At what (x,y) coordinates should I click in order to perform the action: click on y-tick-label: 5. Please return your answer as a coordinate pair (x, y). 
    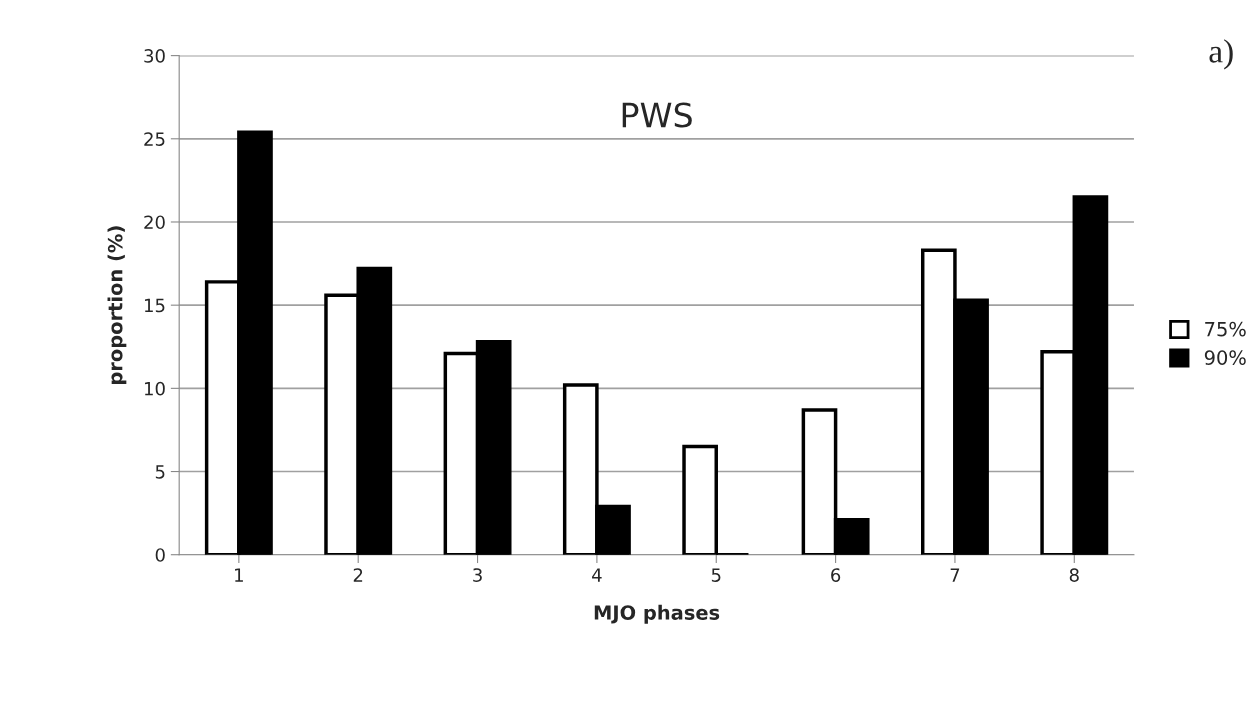
    Looking at the image, I should click on (160, 472).